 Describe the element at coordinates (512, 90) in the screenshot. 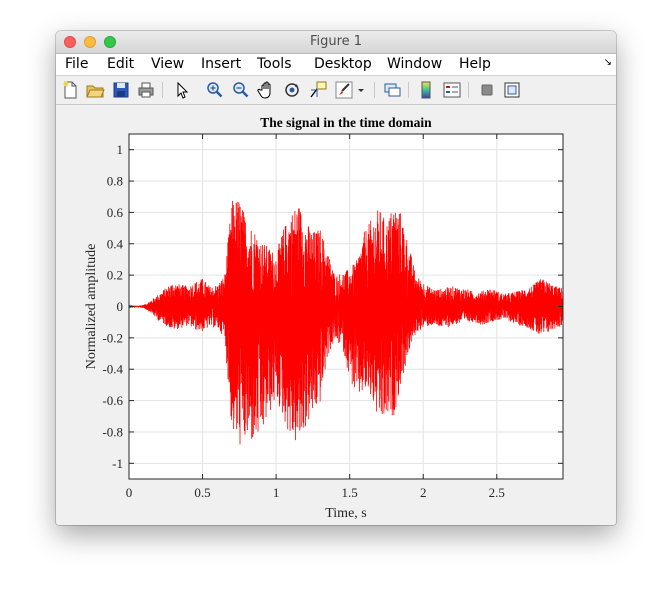

I see `show-plot-tools-icon` at that location.